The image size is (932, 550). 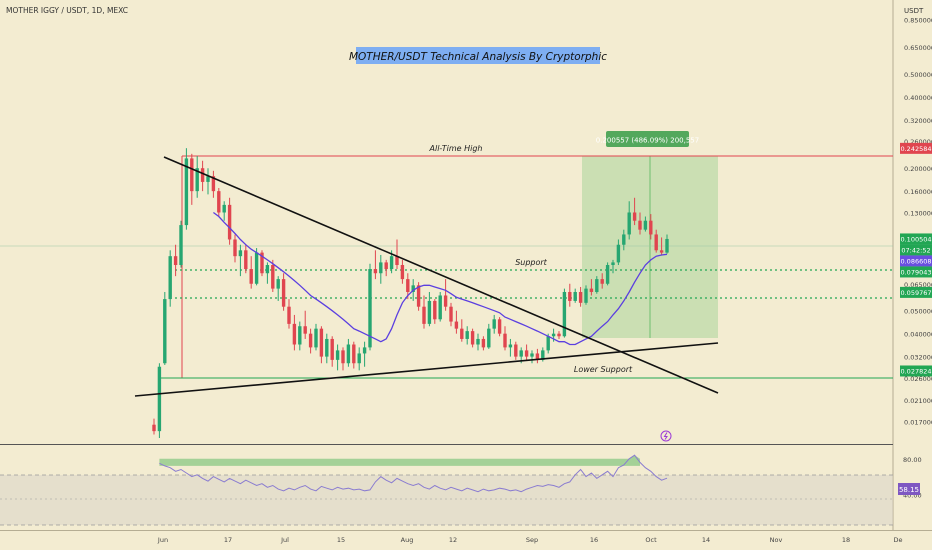 What do you see at coordinates (530, 540) in the screenshot?
I see `time-axis: Jun 17 Jul 15 Aug 12 Sep 16 Oct 14 Nov 18 De` at bounding box center [530, 540].